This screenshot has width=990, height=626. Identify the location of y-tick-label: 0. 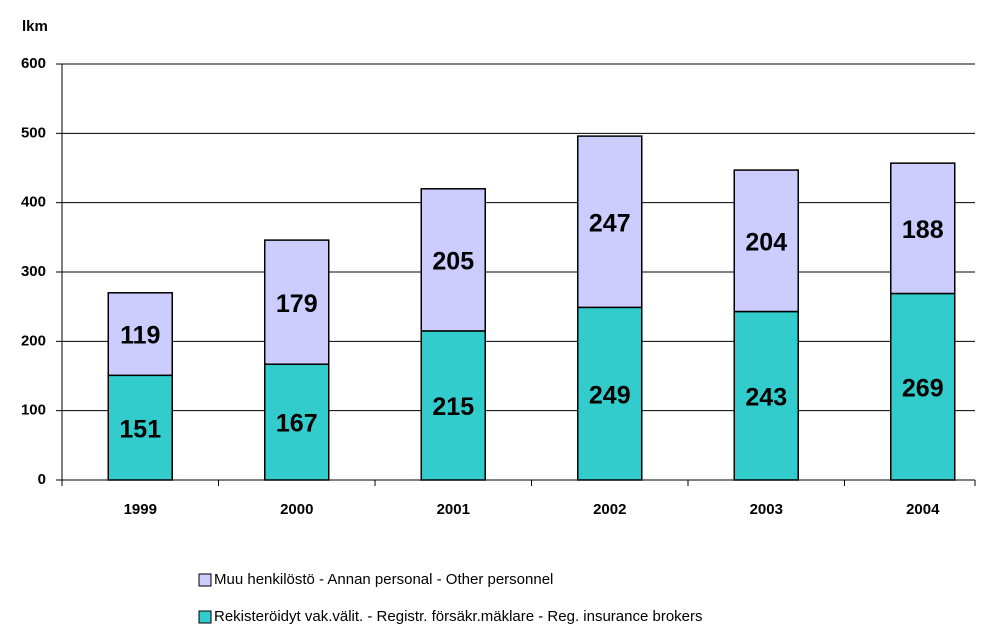
(42, 479).